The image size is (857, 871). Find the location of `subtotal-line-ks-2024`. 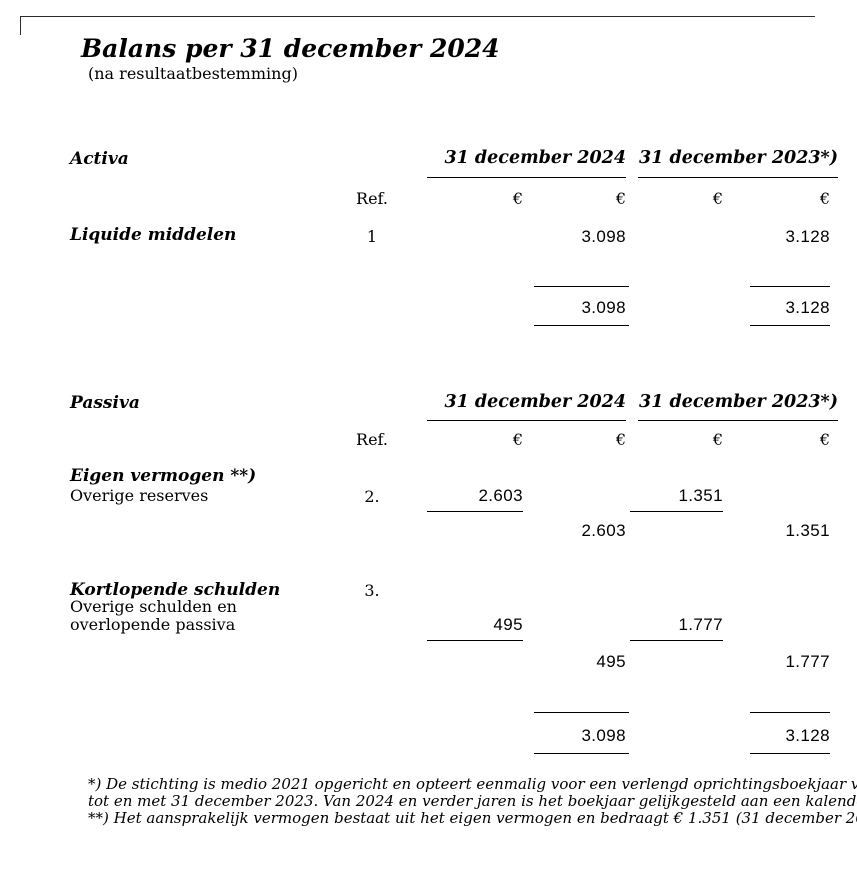

subtotal-line-ks-2024 is located at coordinates (475, 640).